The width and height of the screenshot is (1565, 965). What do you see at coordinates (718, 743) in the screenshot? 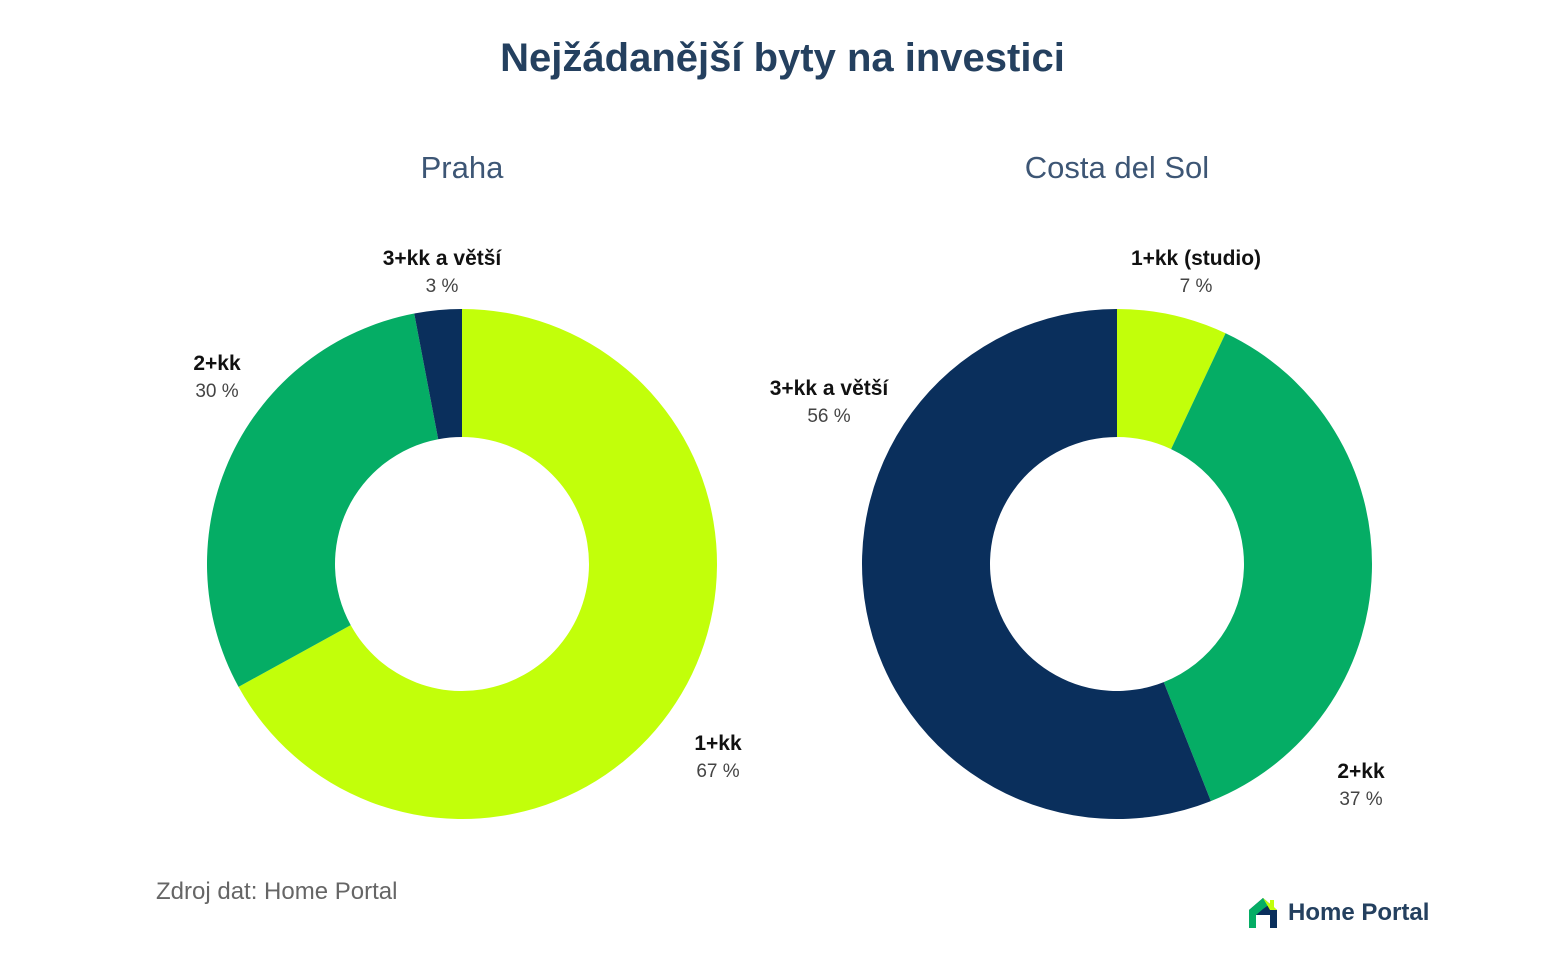
I see `chart0-slice-0-label: 1+kk` at bounding box center [718, 743].